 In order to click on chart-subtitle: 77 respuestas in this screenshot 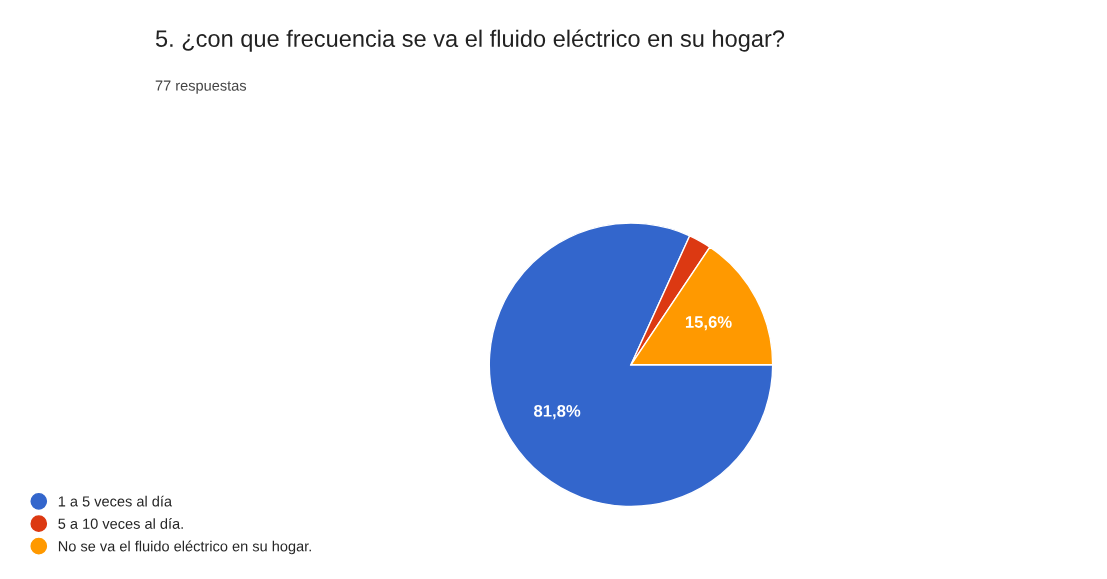, I will do `click(201, 87)`.